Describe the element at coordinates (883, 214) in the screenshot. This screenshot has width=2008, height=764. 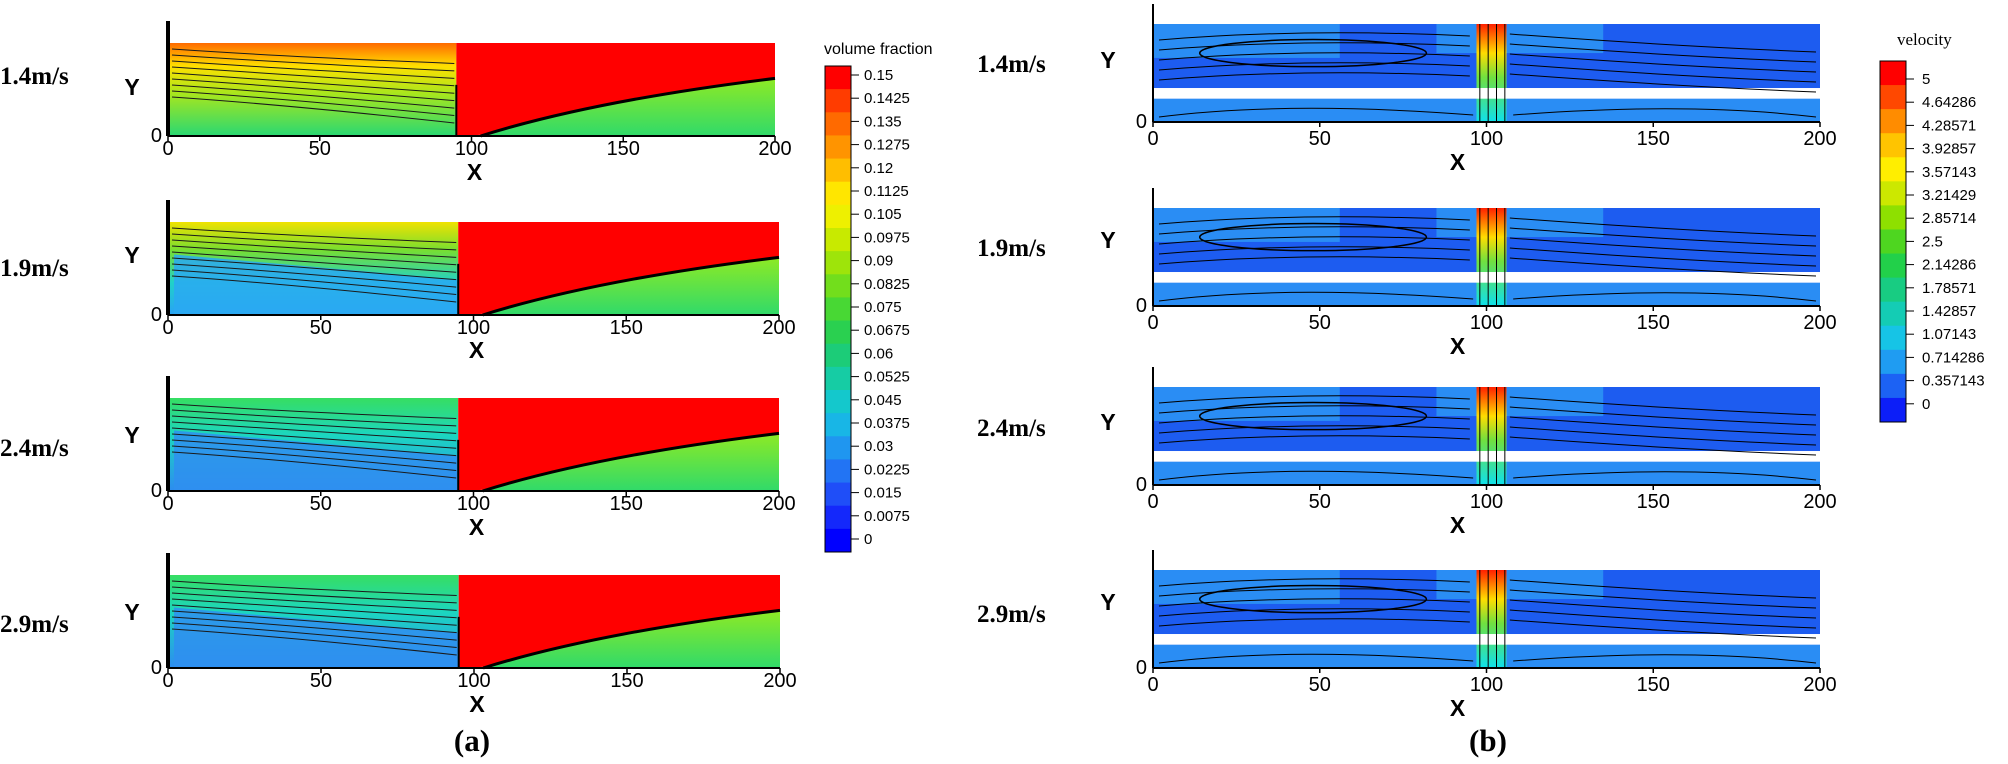
I see `colorbar-tick-label: 0.105` at that location.